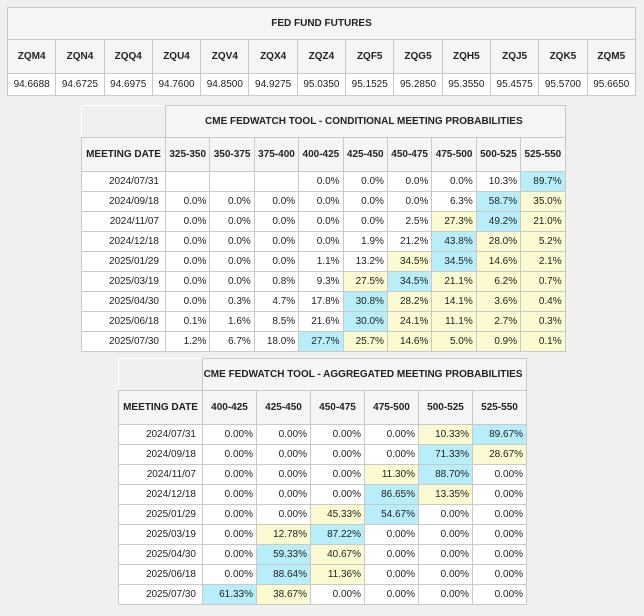 This screenshot has height=616, width=644. I want to click on meeting-date-header: MEETING DATE, so click(160, 407).